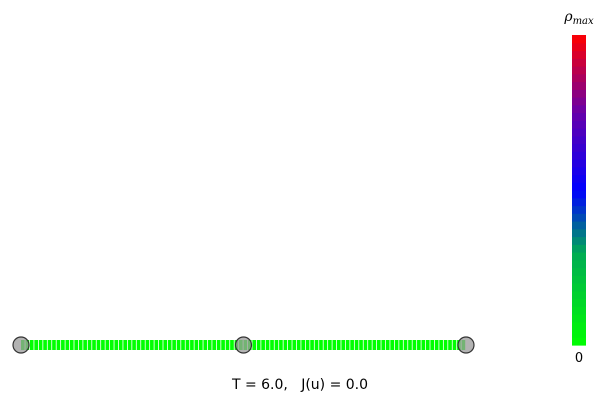 Image resolution: width=600 pixels, height=400 pixels. Describe the element at coordinates (568, 17) in the screenshot. I see `colorbar-max-symbol: ρ` at that location.